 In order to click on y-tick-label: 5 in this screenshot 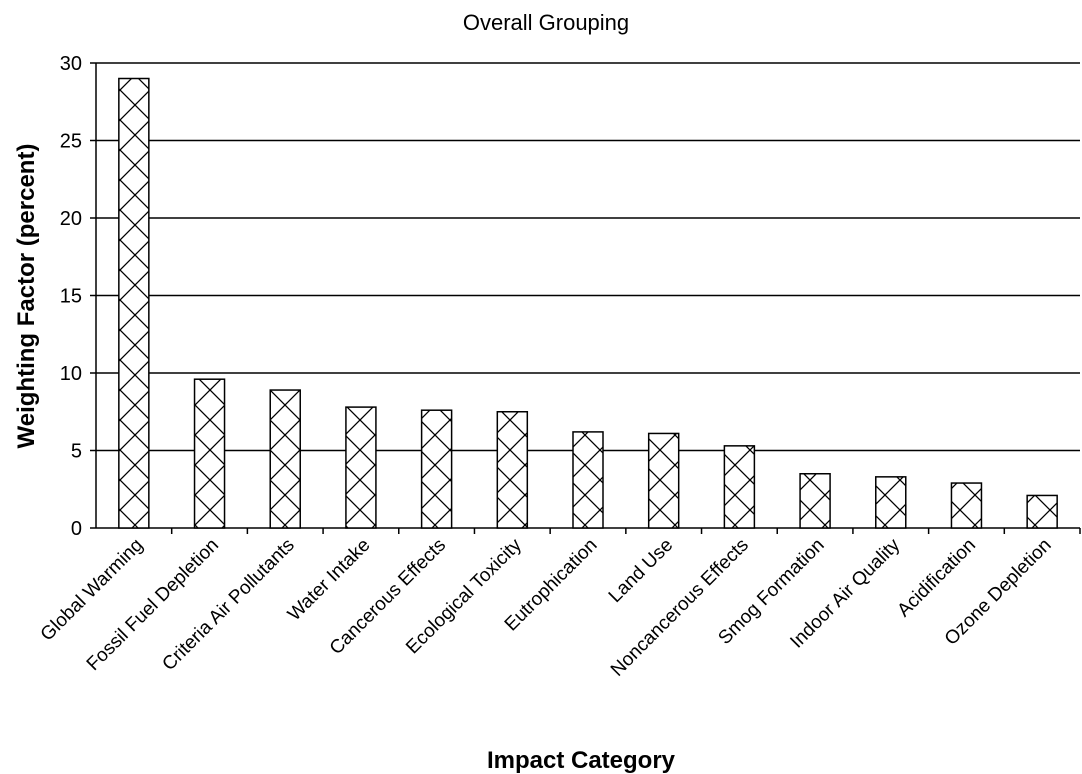, I will do `click(76, 452)`.